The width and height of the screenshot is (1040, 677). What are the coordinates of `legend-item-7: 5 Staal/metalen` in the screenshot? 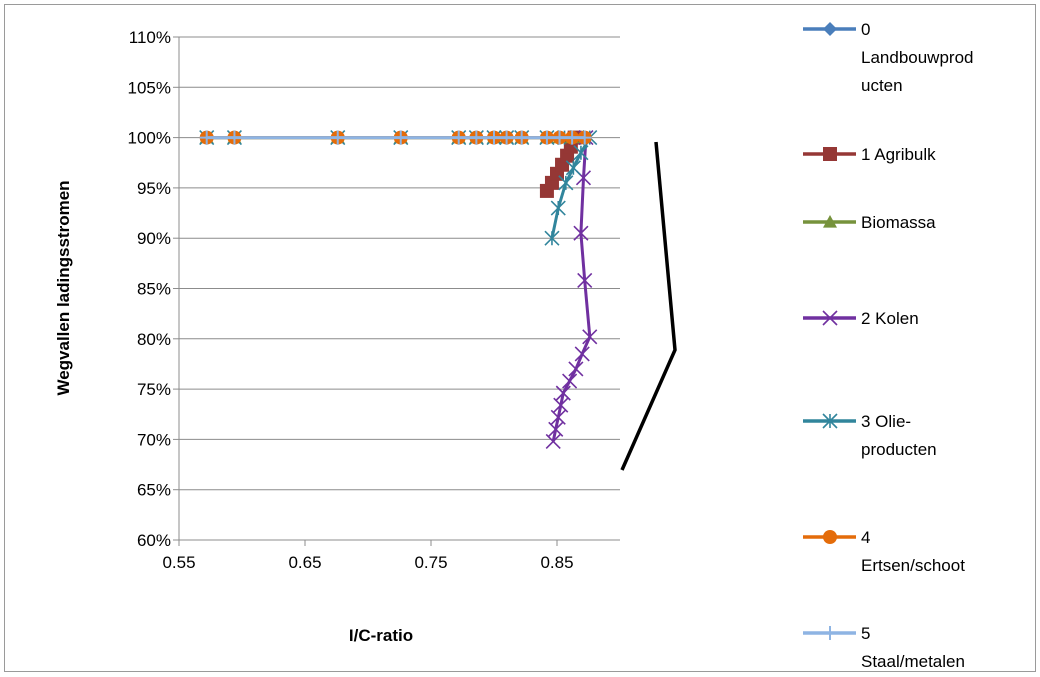 It's located at (884, 647).